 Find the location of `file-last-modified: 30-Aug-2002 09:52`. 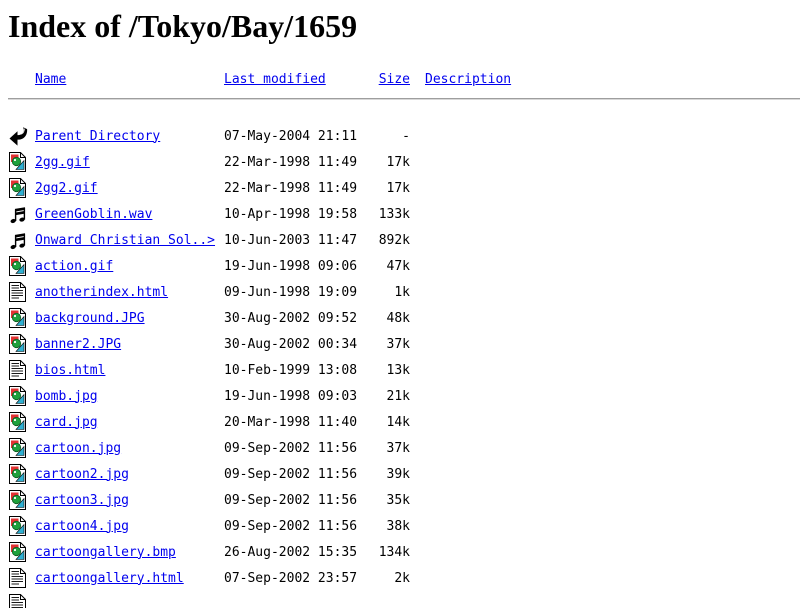

file-last-modified: 30-Aug-2002 09:52 is located at coordinates (292, 318).